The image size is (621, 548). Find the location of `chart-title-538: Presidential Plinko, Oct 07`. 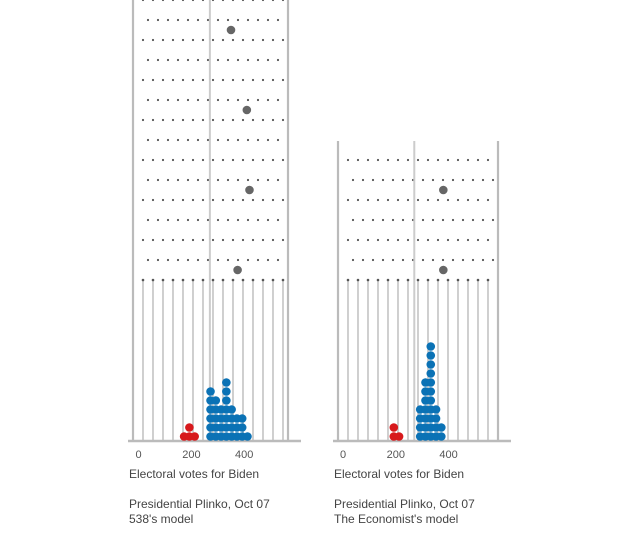

chart-title-538: Presidential Plinko, Oct 07 is located at coordinates (199, 504).